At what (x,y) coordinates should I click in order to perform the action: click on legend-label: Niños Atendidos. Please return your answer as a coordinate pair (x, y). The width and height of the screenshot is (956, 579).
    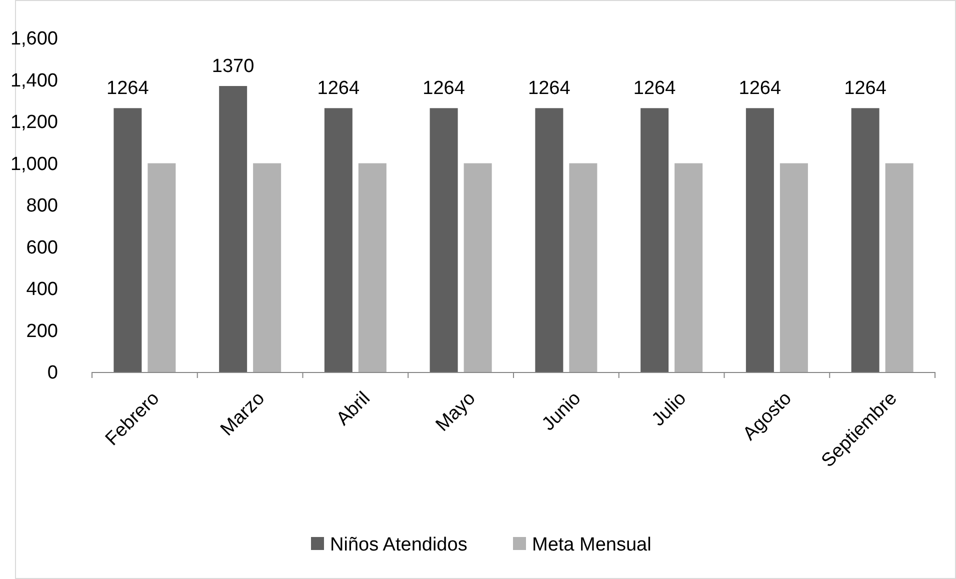
    Looking at the image, I should click on (399, 545).